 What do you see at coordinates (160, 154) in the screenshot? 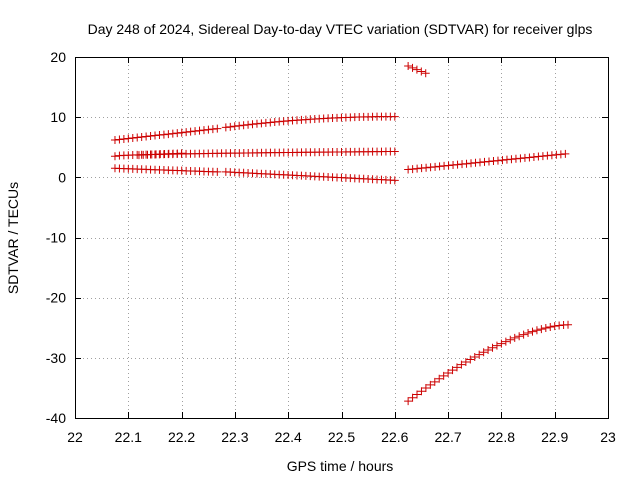
I see `series-sat-b2` at bounding box center [160, 154].